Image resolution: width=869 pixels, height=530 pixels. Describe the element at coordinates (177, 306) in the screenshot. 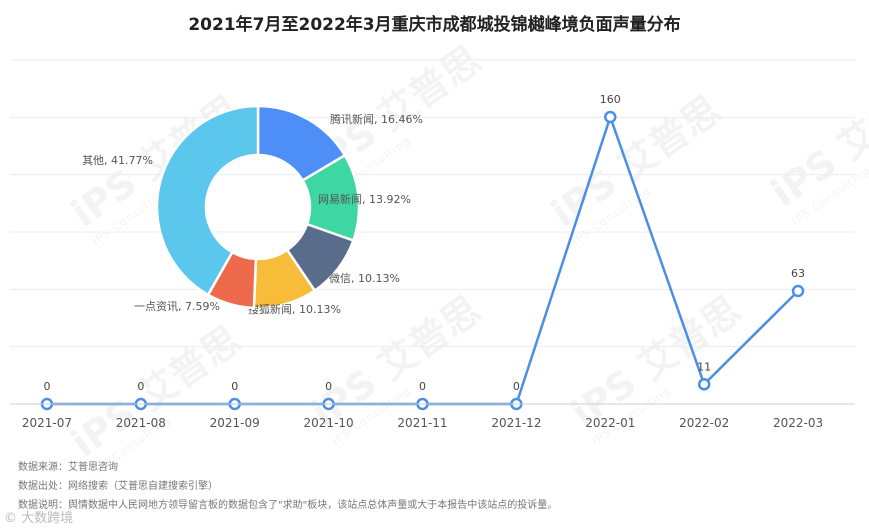

I see `pie-slice-label: 一点资讯, 7.59%` at that location.